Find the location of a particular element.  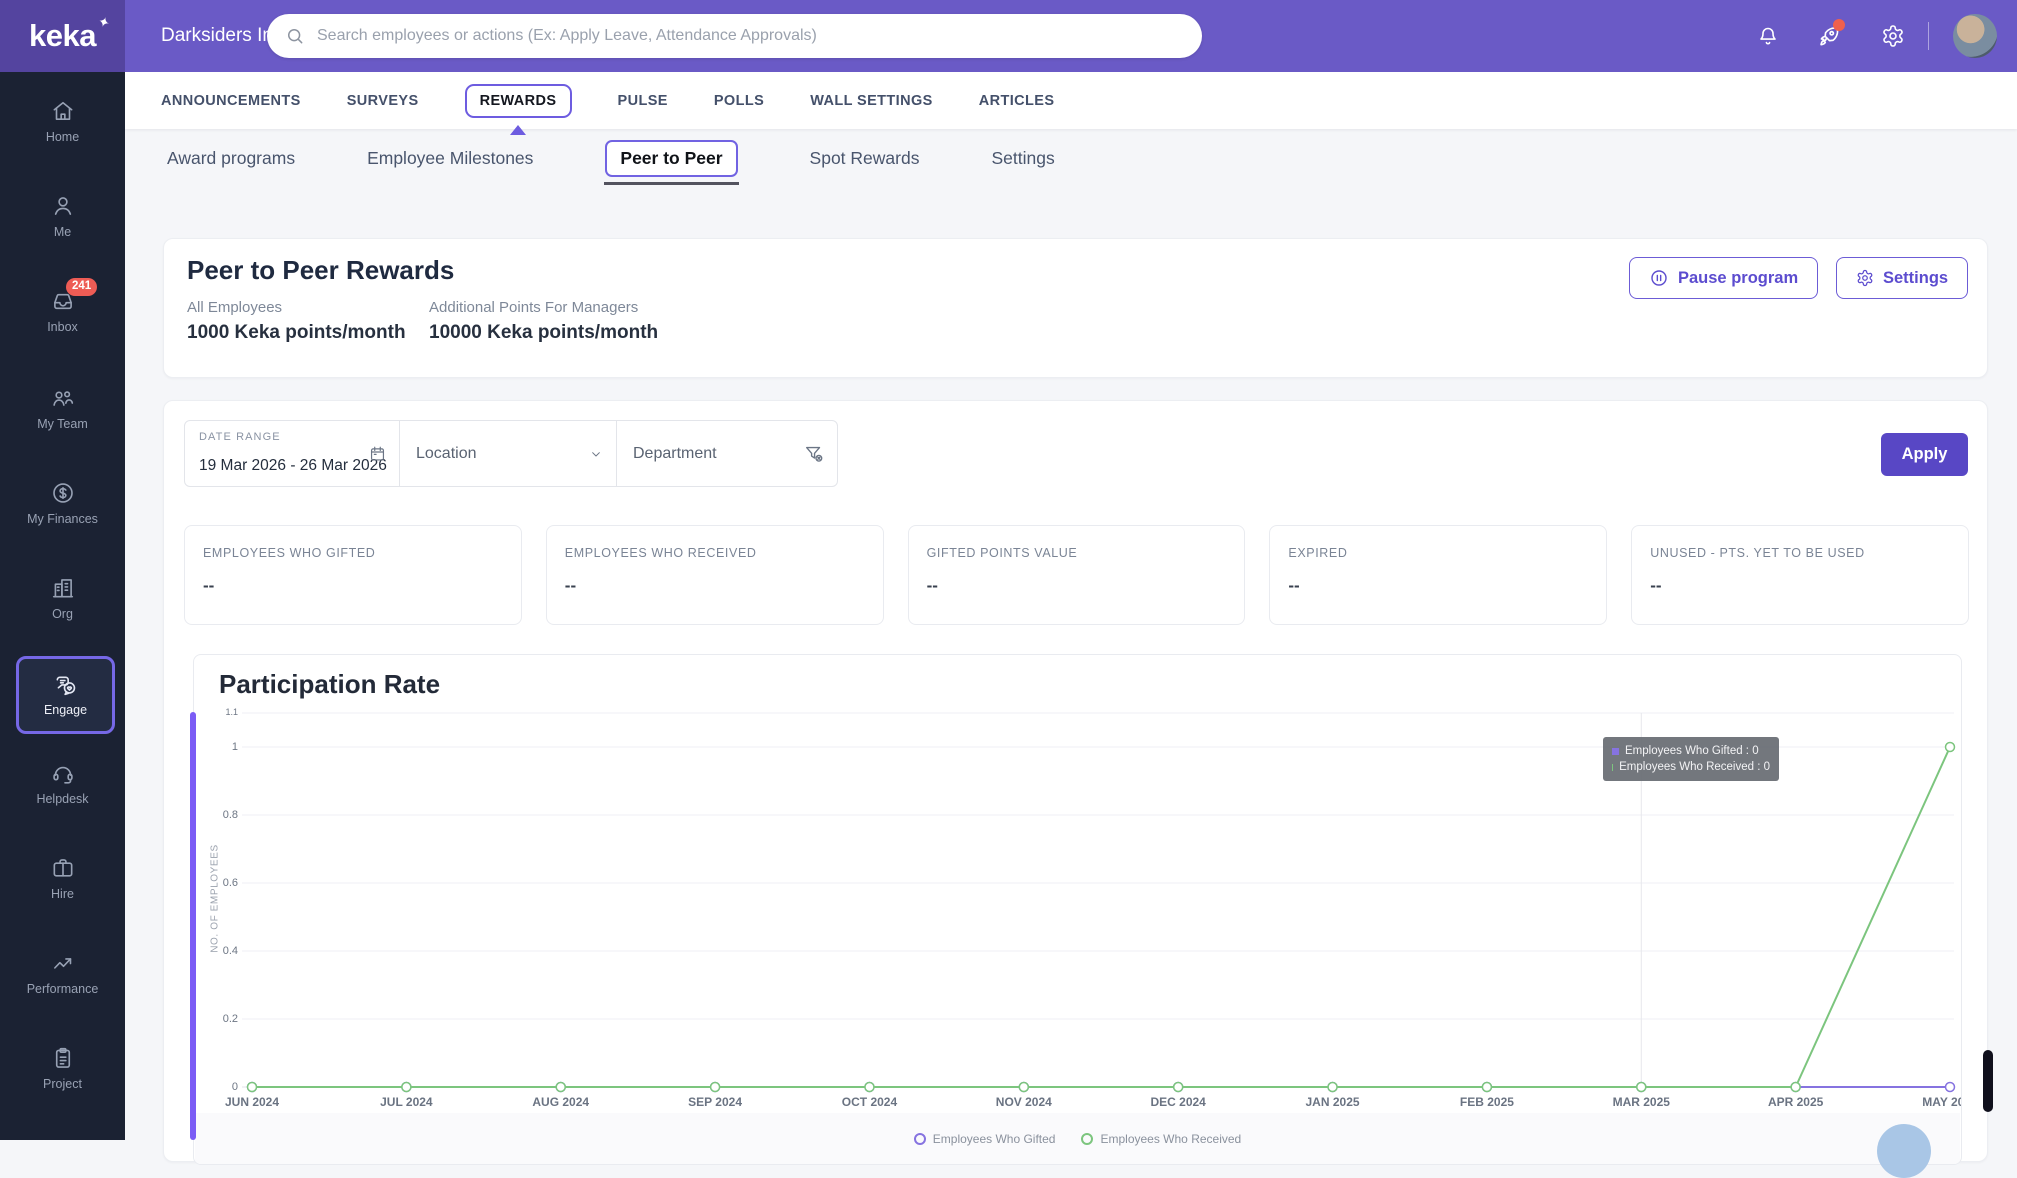

sidebar-item-performance: Performance is located at coordinates (62, 973).